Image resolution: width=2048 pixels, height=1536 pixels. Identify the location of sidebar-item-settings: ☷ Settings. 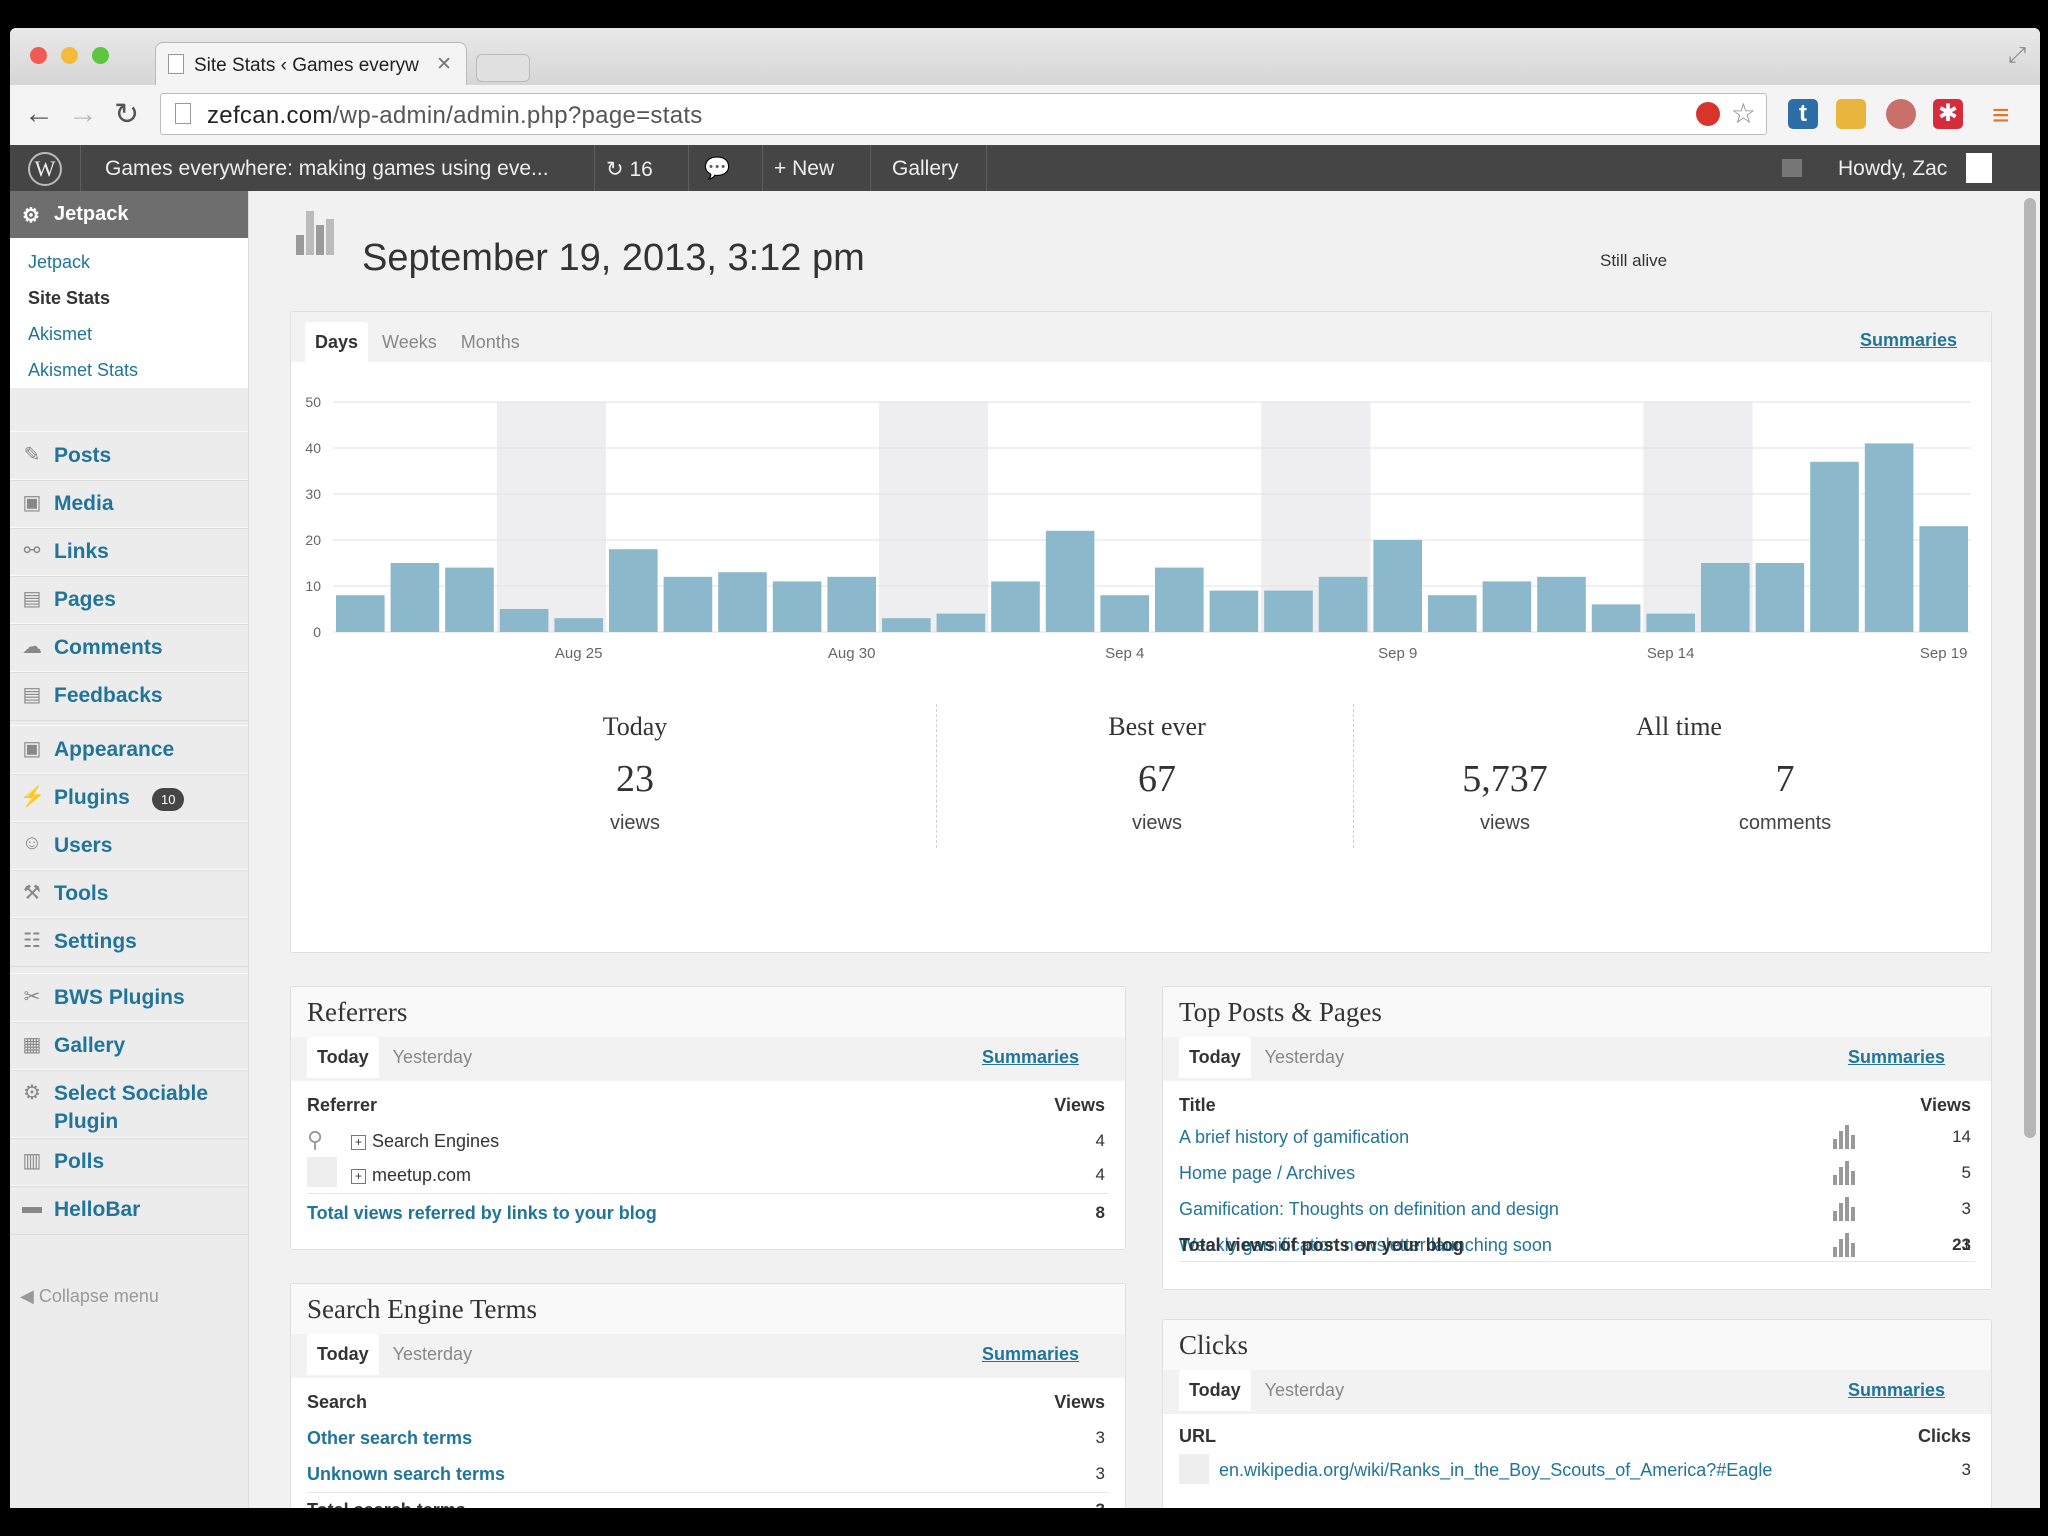
(129, 942).